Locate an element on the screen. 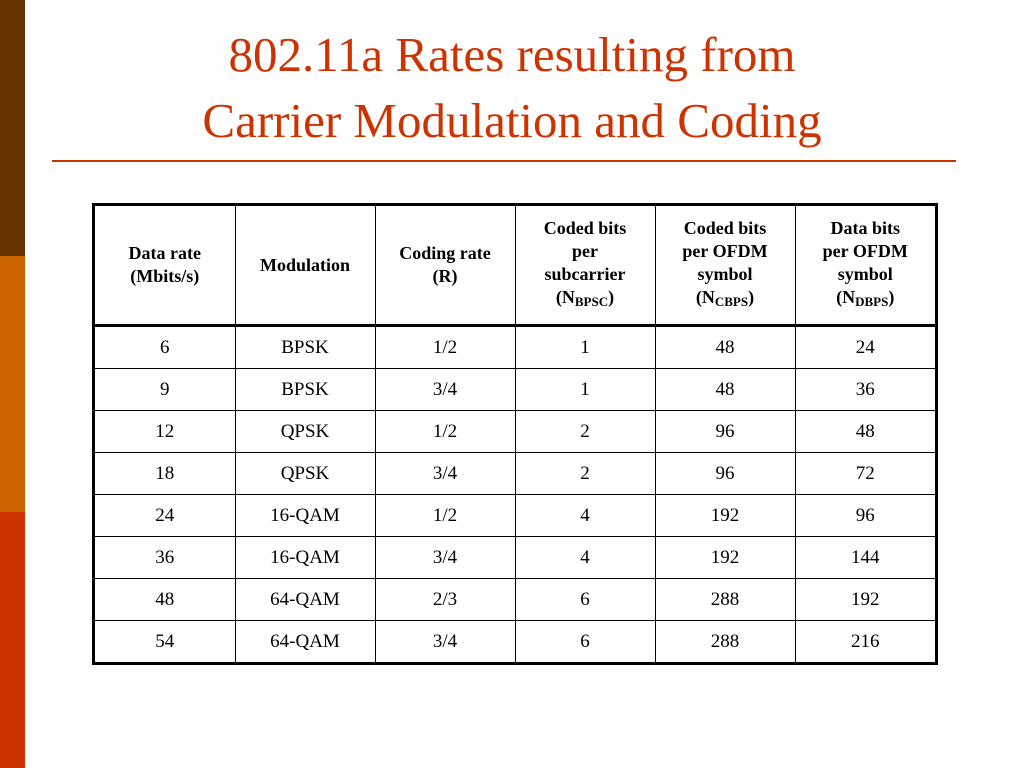 The image size is (1024, 768). header-modulation: Modulation is located at coordinates (305, 266).